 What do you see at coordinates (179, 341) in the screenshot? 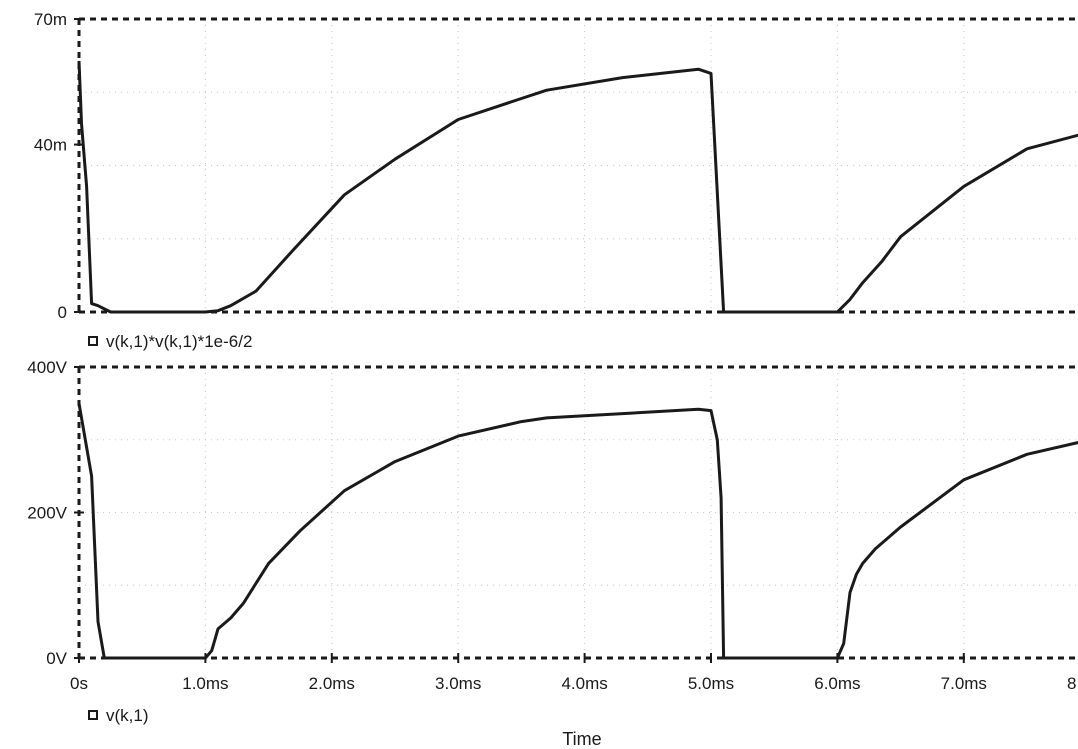
I see `top-legend-label: v(k,1)*v(k,1)*1e-6/2` at bounding box center [179, 341].